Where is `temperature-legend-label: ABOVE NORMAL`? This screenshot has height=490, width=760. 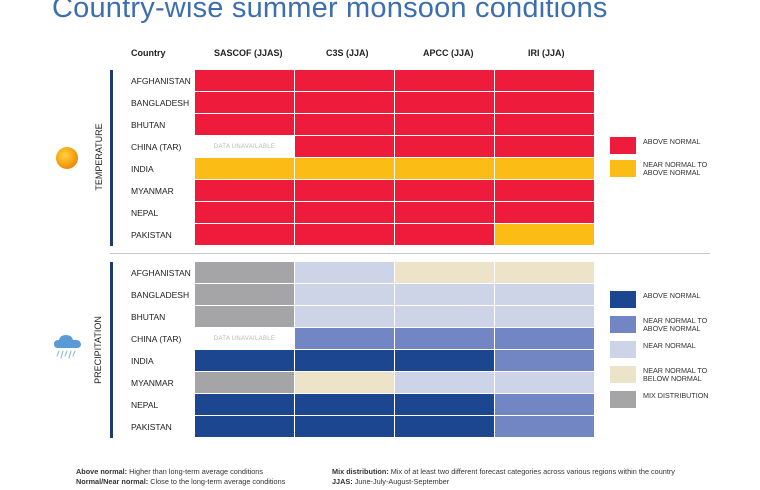 temperature-legend-label: ABOVE NORMAL is located at coordinates (672, 141).